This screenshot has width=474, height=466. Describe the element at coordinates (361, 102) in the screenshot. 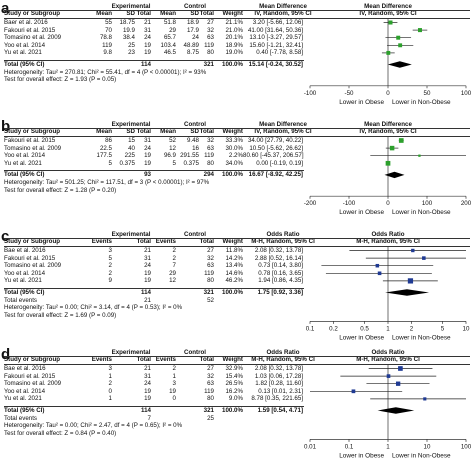

I see `axis-left-label: Lower in Obese` at that location.